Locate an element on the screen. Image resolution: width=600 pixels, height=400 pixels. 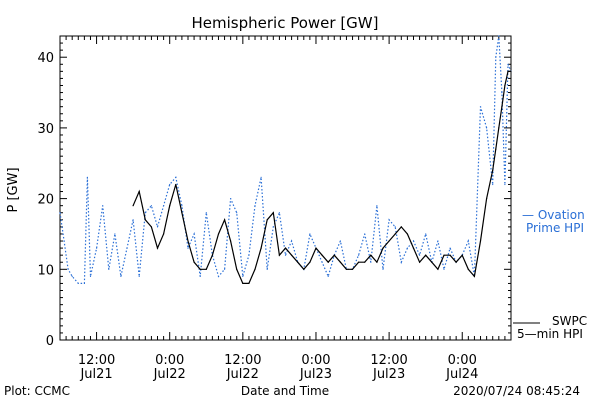
x-tick-label-date: Jul23 is located at coordinates (315, 374).